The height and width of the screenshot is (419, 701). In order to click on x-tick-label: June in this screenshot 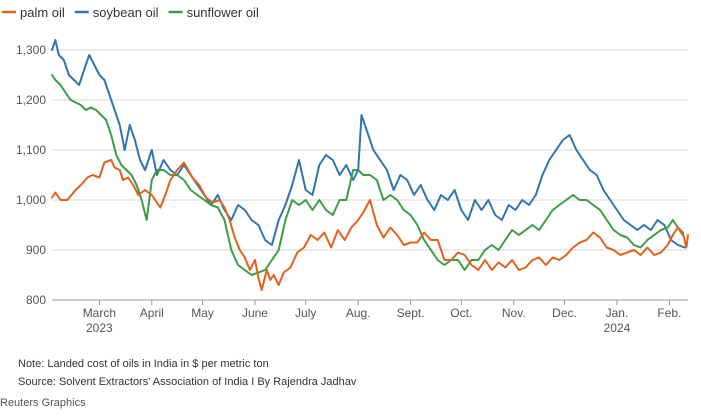, I will do `click(255, 313)`.